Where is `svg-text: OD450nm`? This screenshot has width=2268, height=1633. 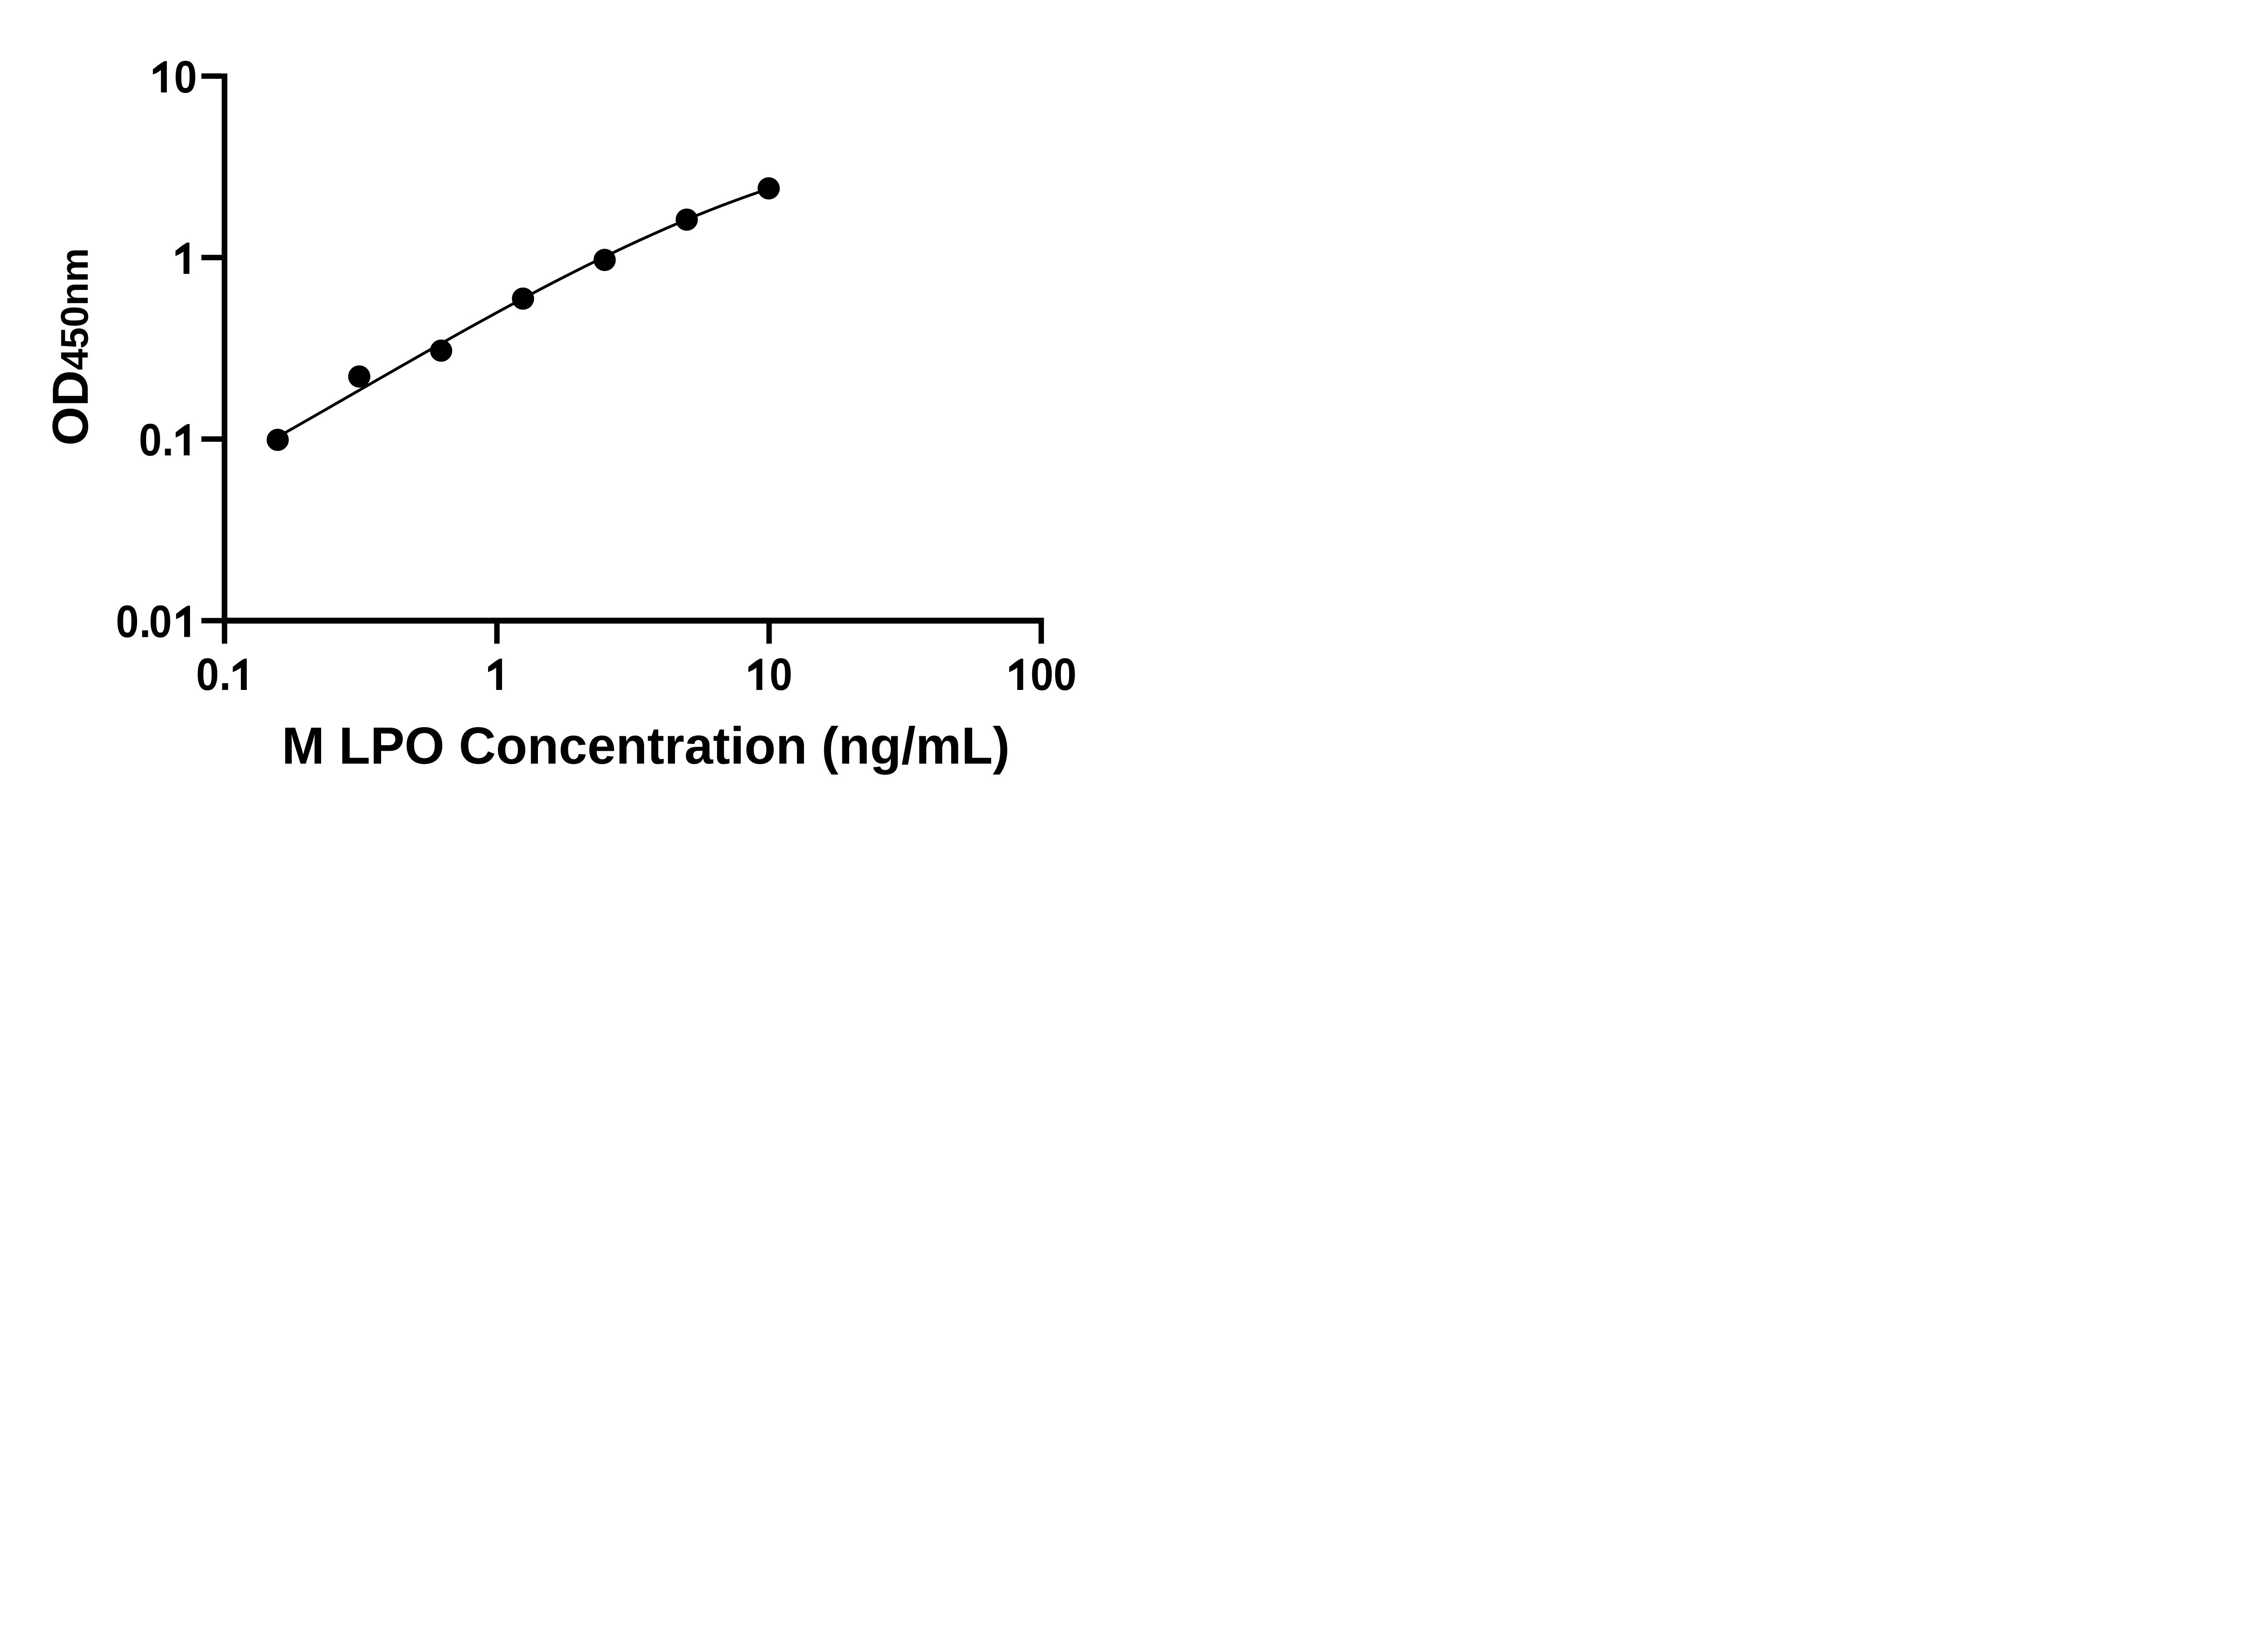 svg-text: OD450nm is located at coordinates (70, 347).